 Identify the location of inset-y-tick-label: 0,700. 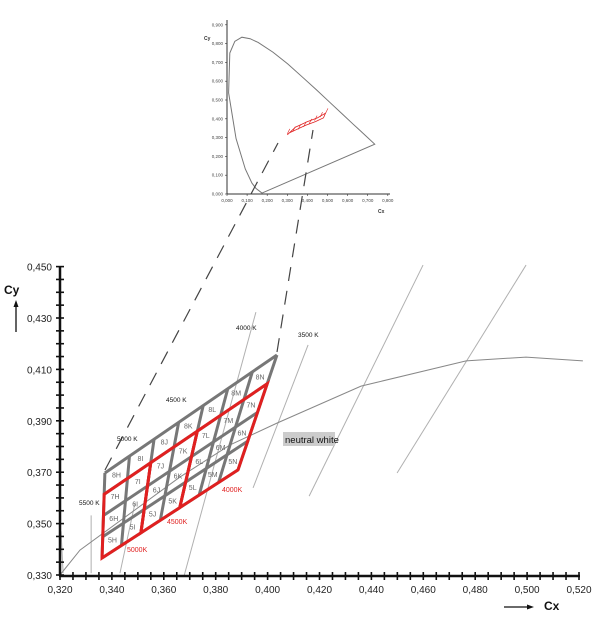
(218, 62).